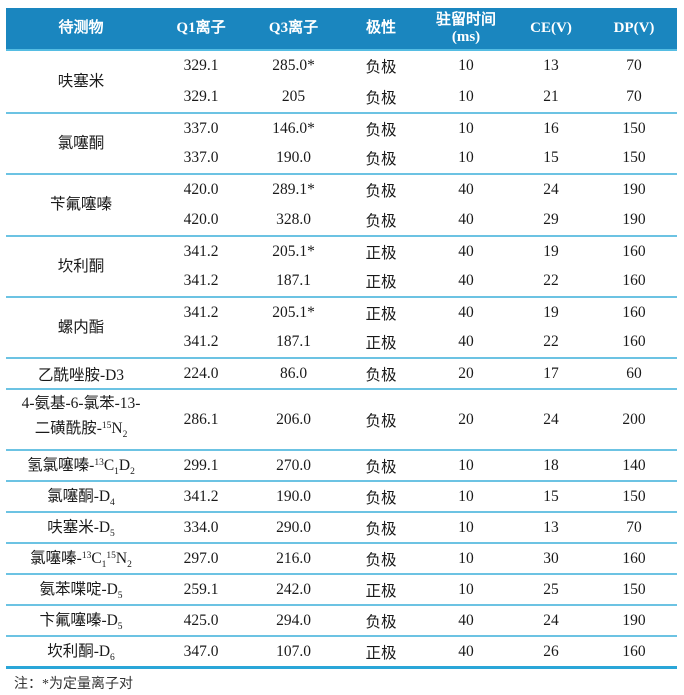  I want to click on analyte-name: 氨苯喋啶-D5, so click(81, 591).